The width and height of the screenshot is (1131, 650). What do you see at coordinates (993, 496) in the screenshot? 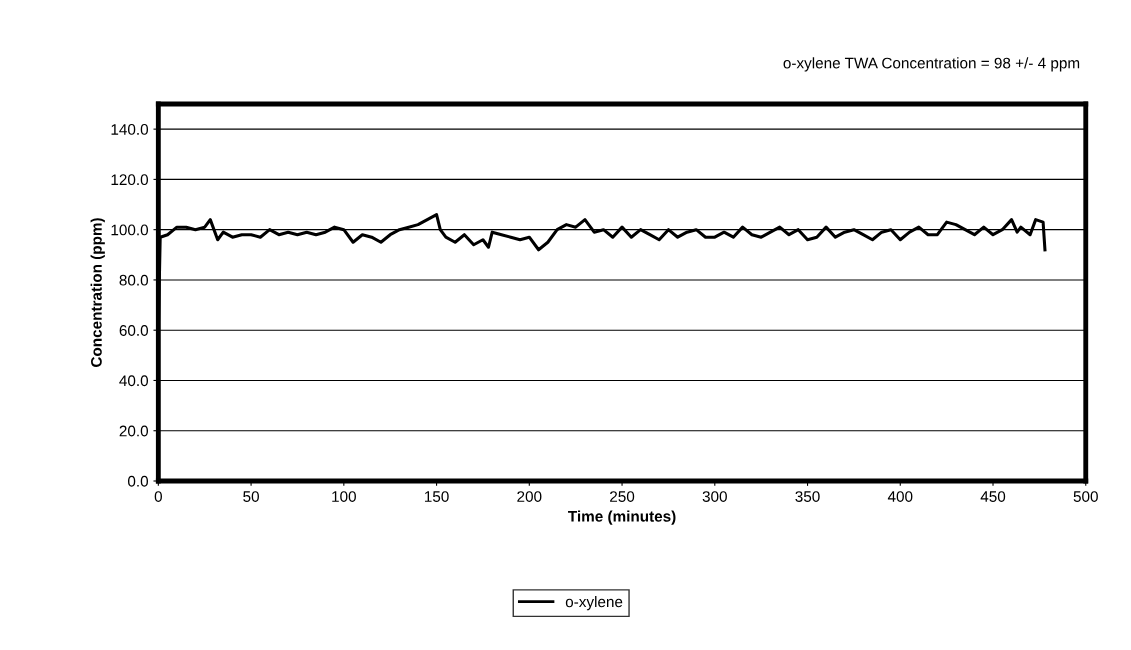
I see `x-tick-label: 450` at bounding box center [993, 496].